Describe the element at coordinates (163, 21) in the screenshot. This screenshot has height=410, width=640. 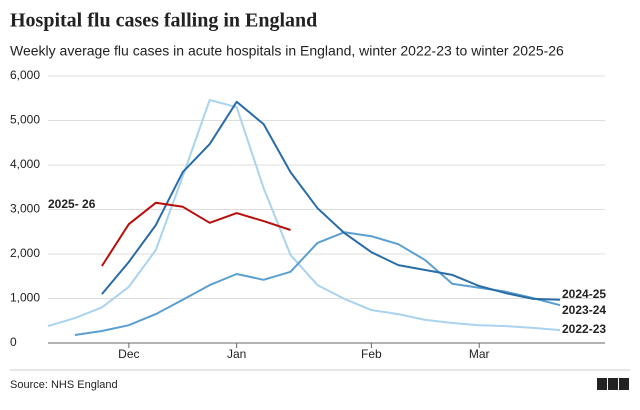
I see `chart-title: Hospital flu cases falling in England` at that location.